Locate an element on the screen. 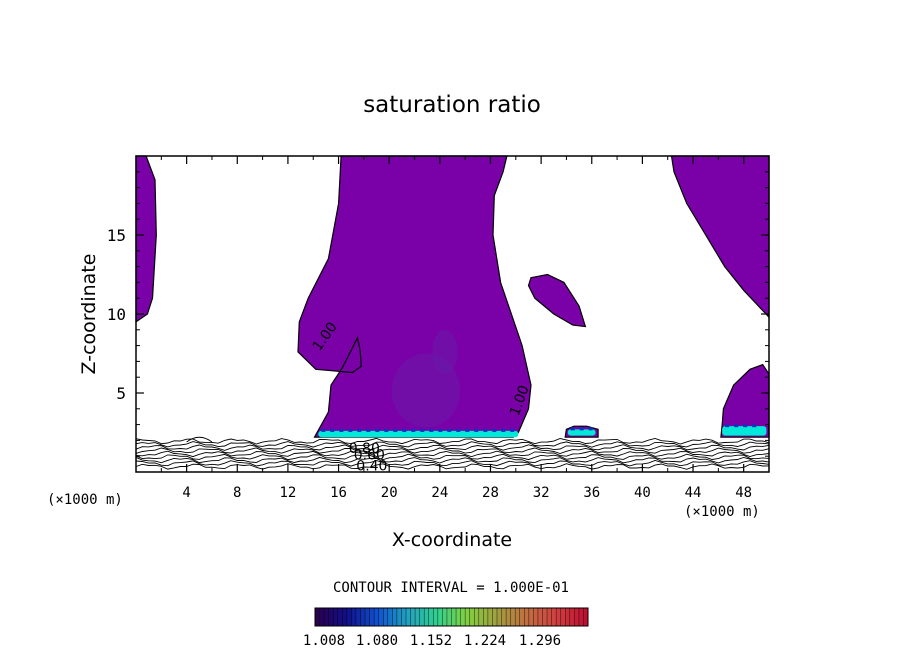 This screenshot has width=904, height=654. region-upper-right-blob is located at coordinates (557, 300).